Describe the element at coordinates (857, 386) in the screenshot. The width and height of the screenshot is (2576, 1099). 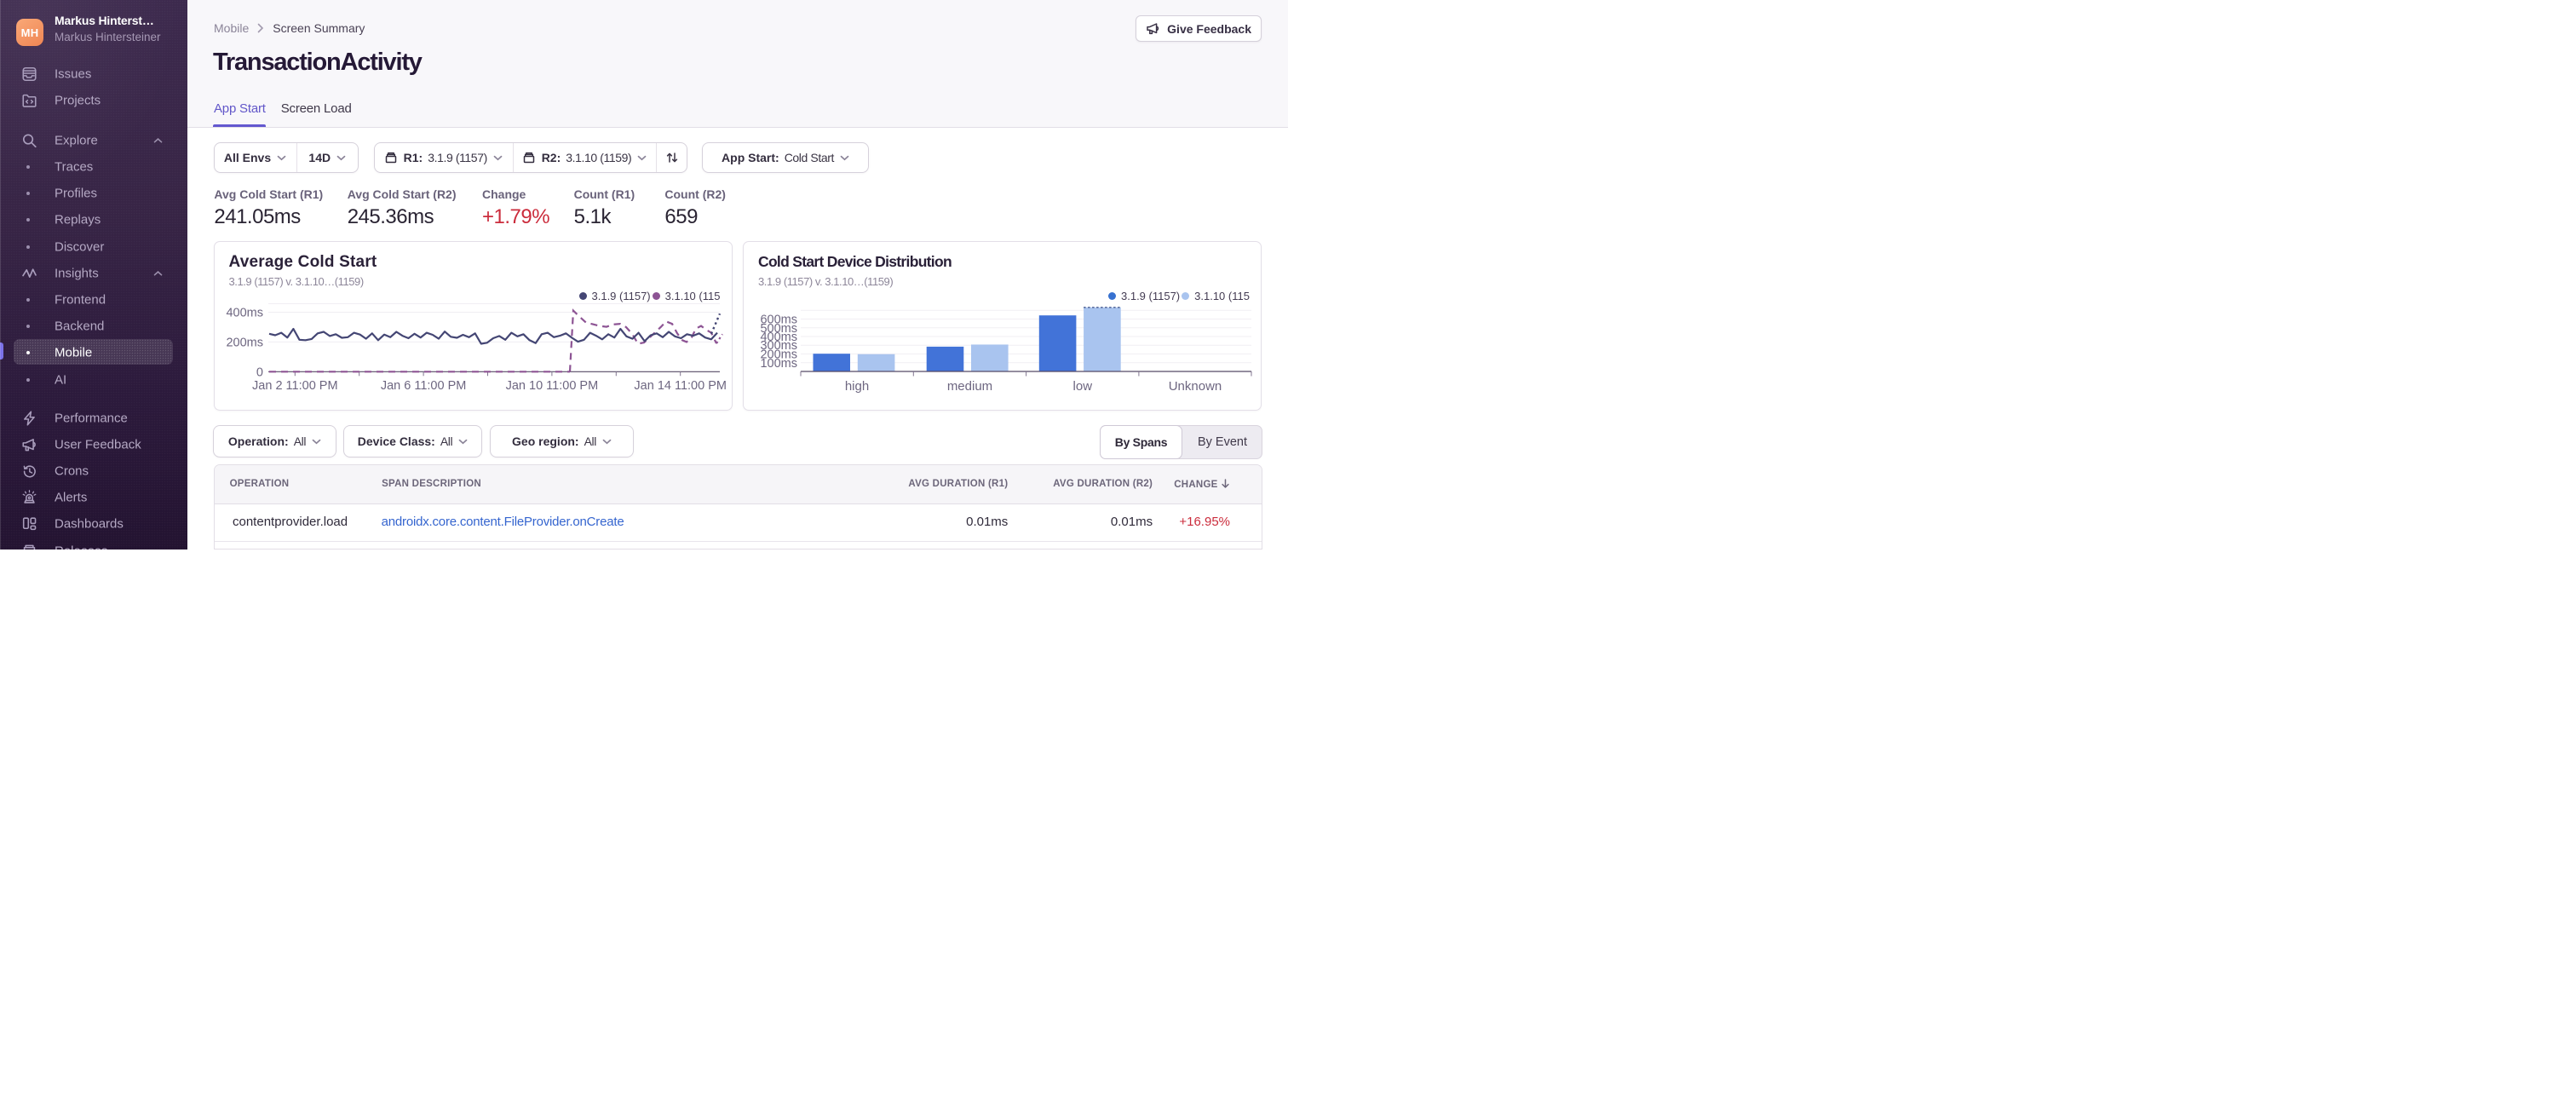
I see `svg-text: high` at that location.